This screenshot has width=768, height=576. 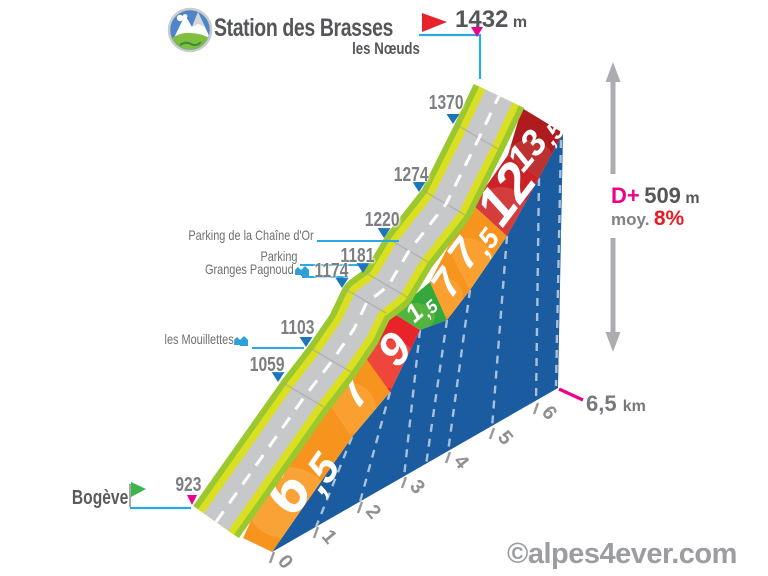 What do you see at coordinates (616, 403) in the screenshot?
I see `total-distance: 6,5 km` at bounding box center [616, 403].